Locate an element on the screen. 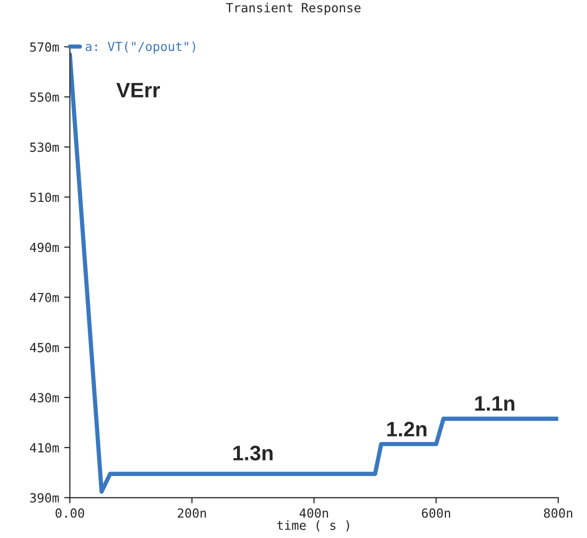 This screenshot has width=587, height=538. annotation: 1.3n is located at coordinates (253, 453).